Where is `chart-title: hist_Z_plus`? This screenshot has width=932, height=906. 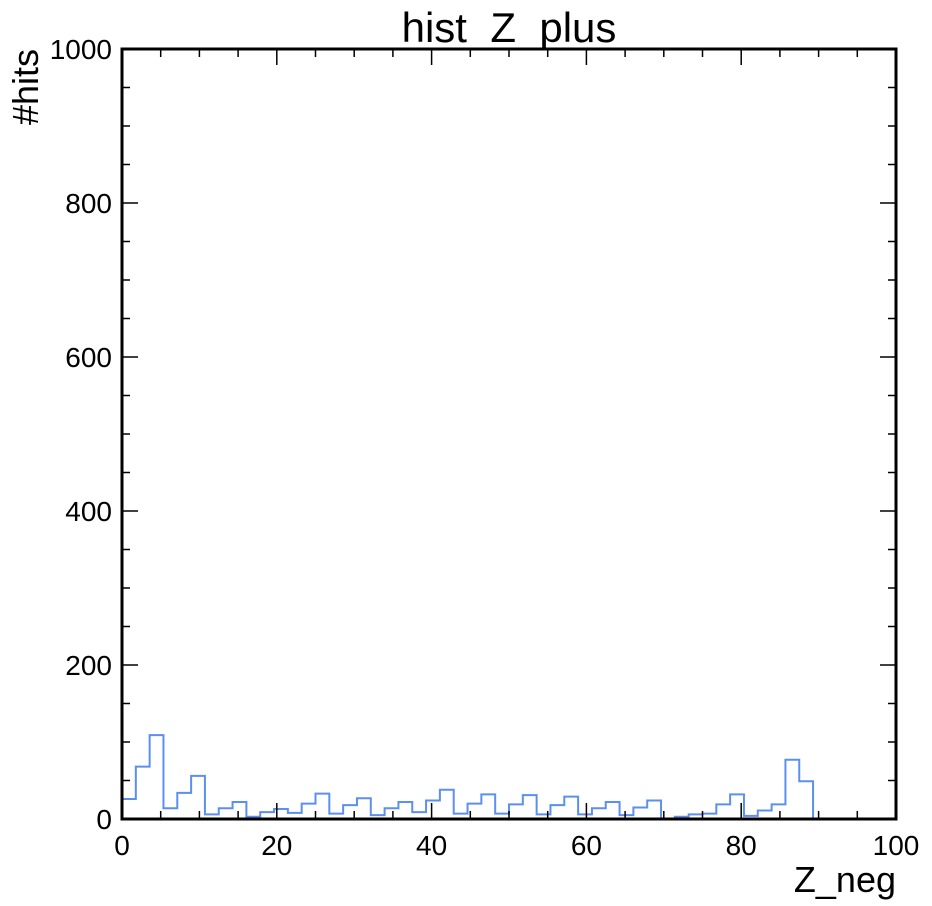 chart-title: hist_Z_plus is located at coordinates (509, 27).